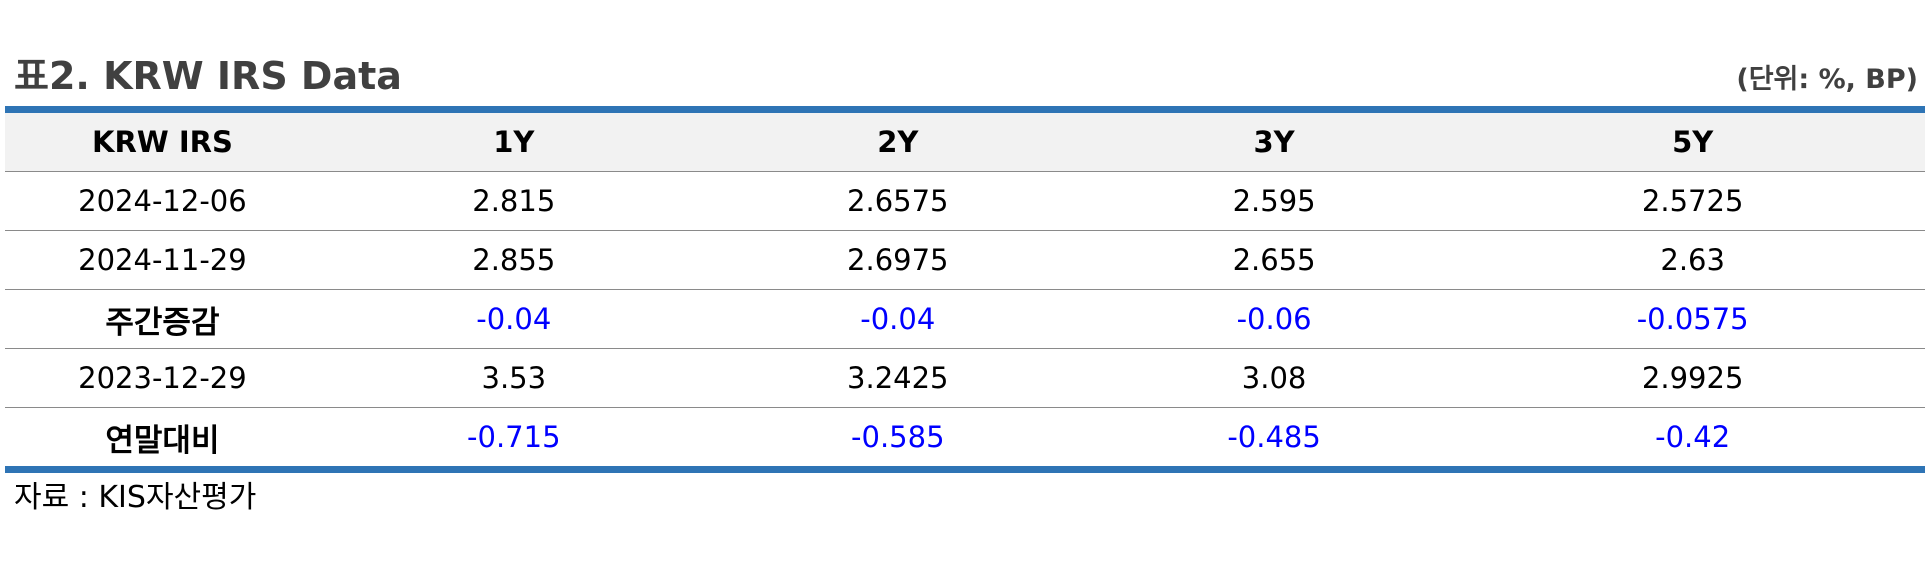 Image resolution: width=1928 pixels, height=564 pixels. I want to click on row-label: 주간증감, so click(162, 319).